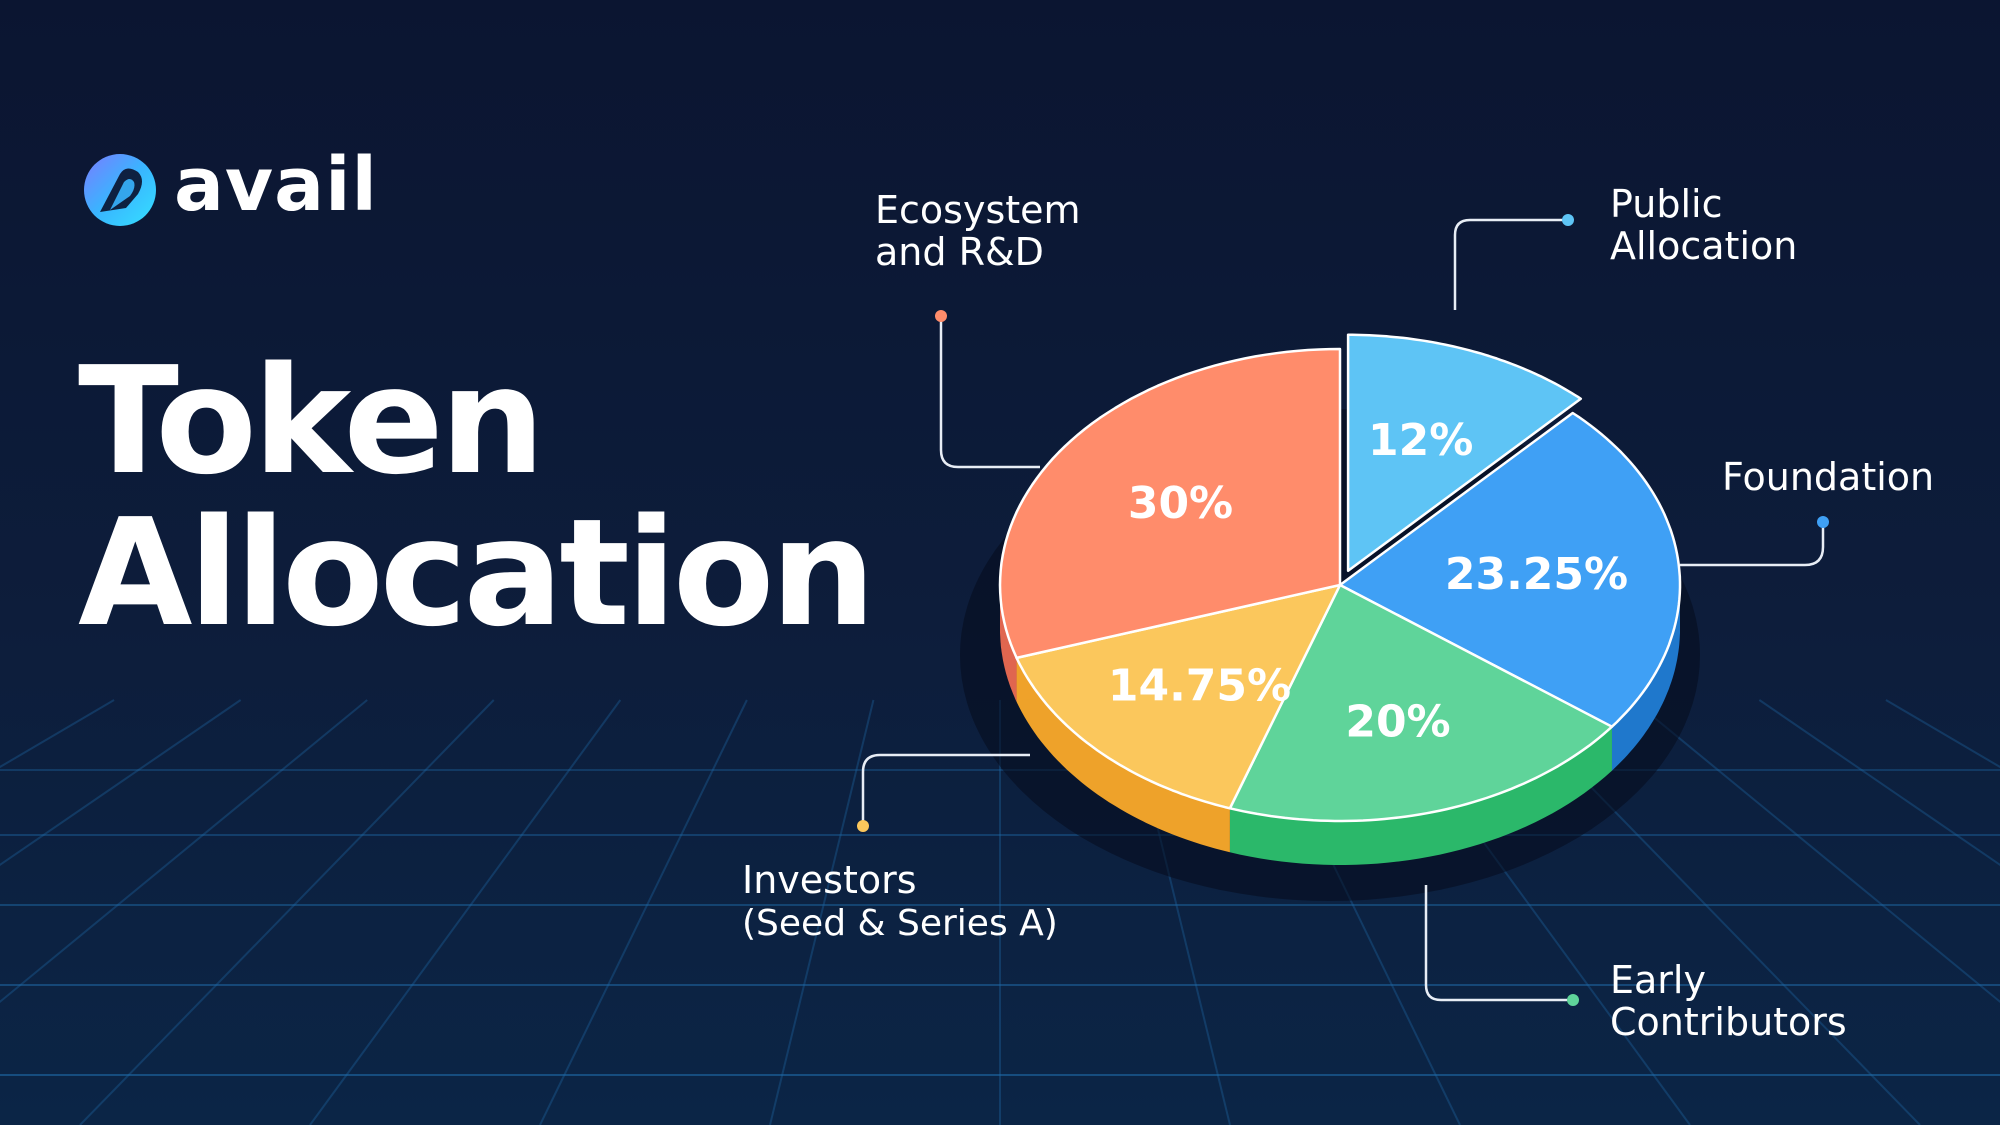 The width and height of the screenshot is (2000, 1125). What do you see at coordinates (900, 923) in the screenshot?
I see `slice-label: (Seed & Series A)` at bounding box center [900, 923].